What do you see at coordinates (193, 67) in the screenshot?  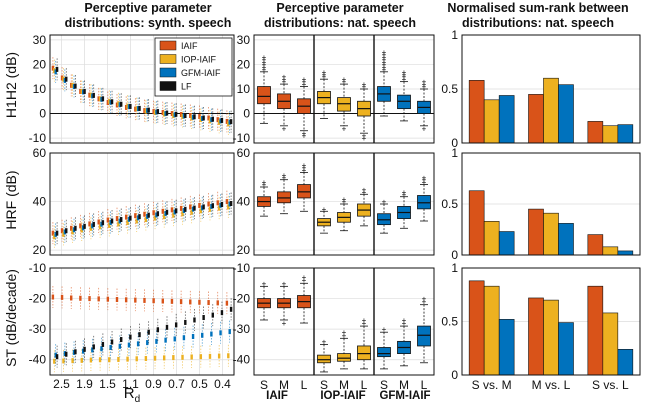 I see `legend: IAIF IOP-IAIF GFM-IAIF LF` at bounding box center [193, 67].